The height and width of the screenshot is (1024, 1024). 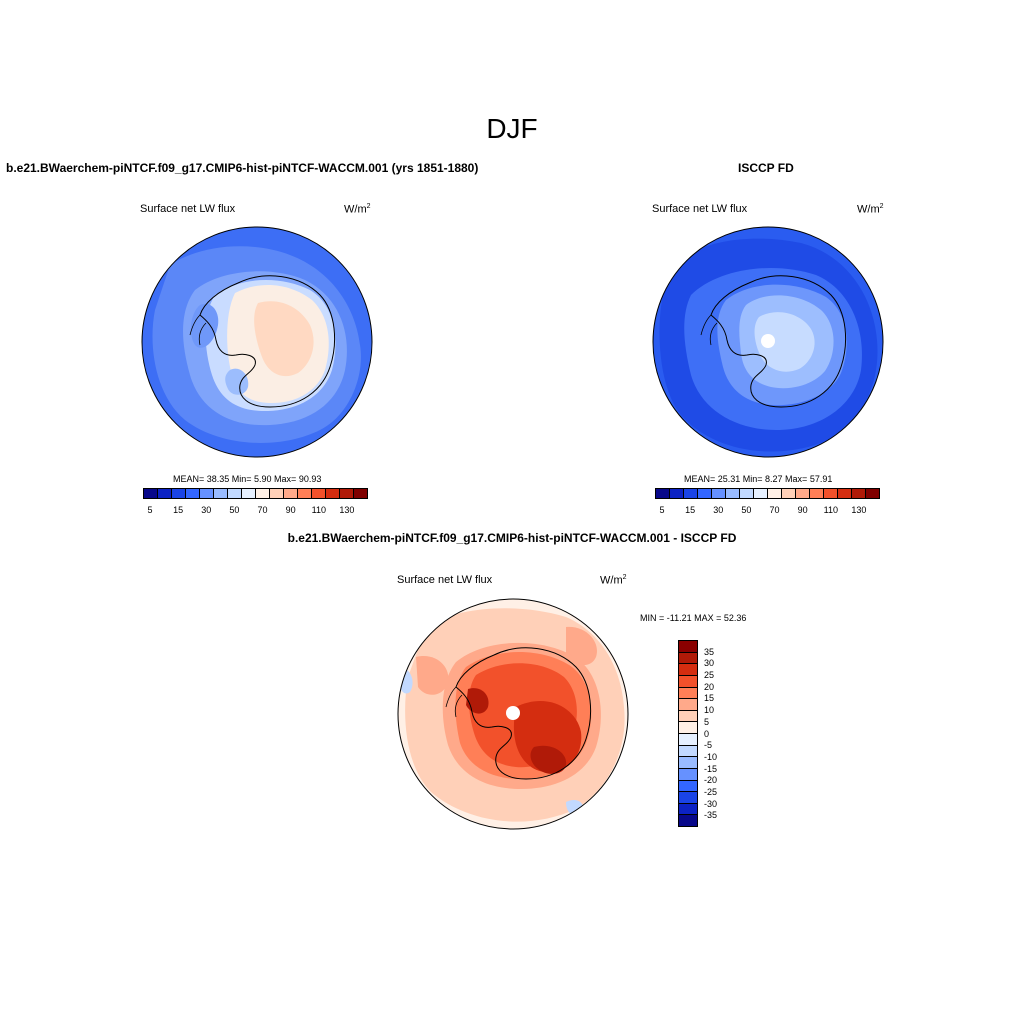 What do you see at coordinates (257, 342) in the screenshot?
I see `panel1-polar-map` at bounding box center [257, 342].